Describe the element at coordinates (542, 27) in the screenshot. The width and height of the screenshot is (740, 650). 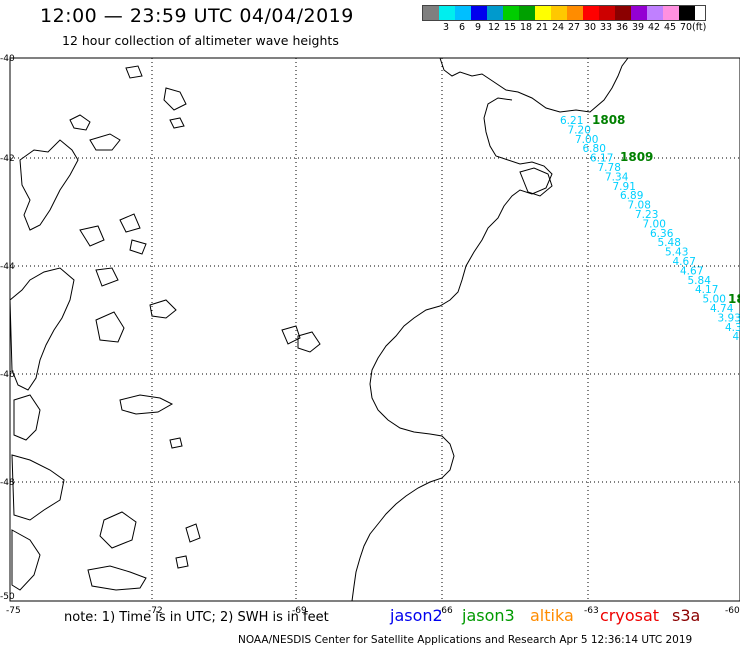
I see `legend-label: 21` at that location.